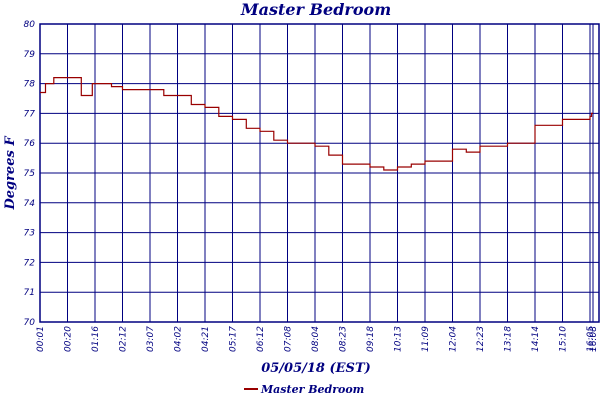  I want to click on x-tick-label: 04:02, so click(179, 339).